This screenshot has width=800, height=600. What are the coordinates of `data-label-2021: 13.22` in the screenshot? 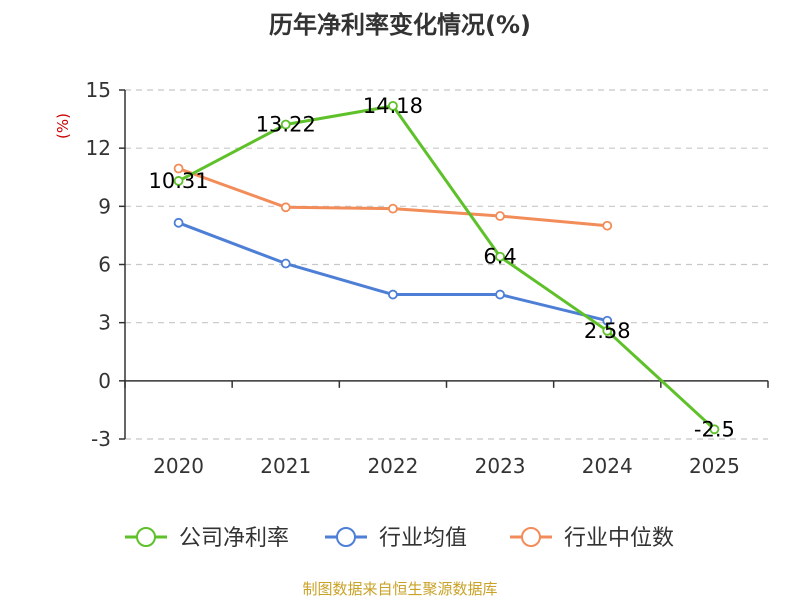 It's located at (286, 125).